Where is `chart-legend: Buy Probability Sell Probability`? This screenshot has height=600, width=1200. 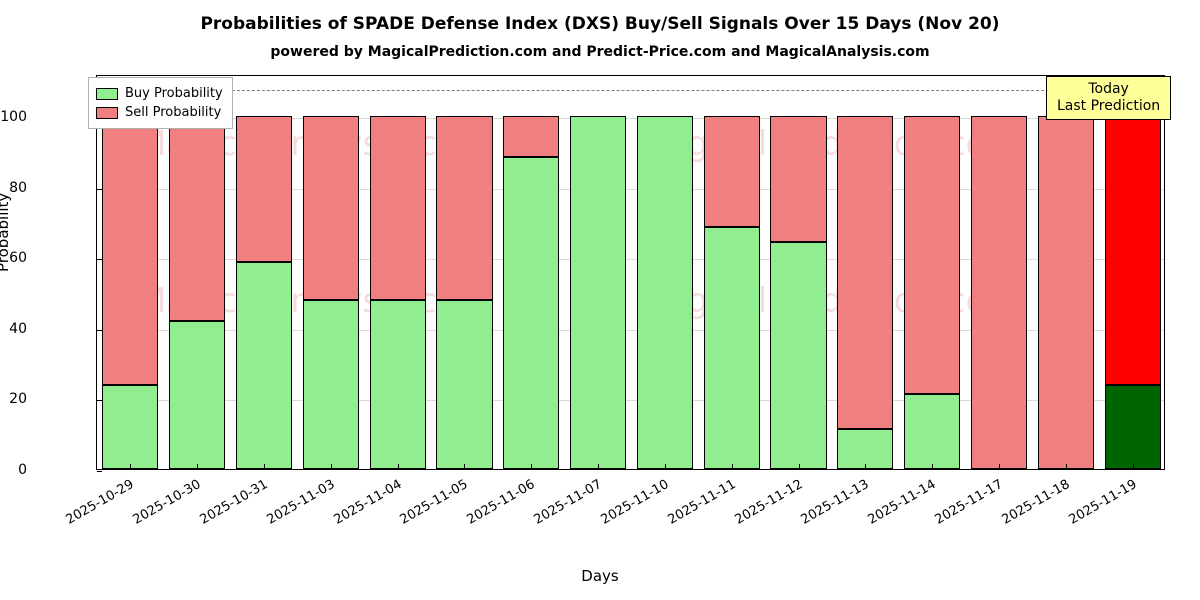
chart-legend: Buy Probability Sell Probability is located at coordinates (160, 103).